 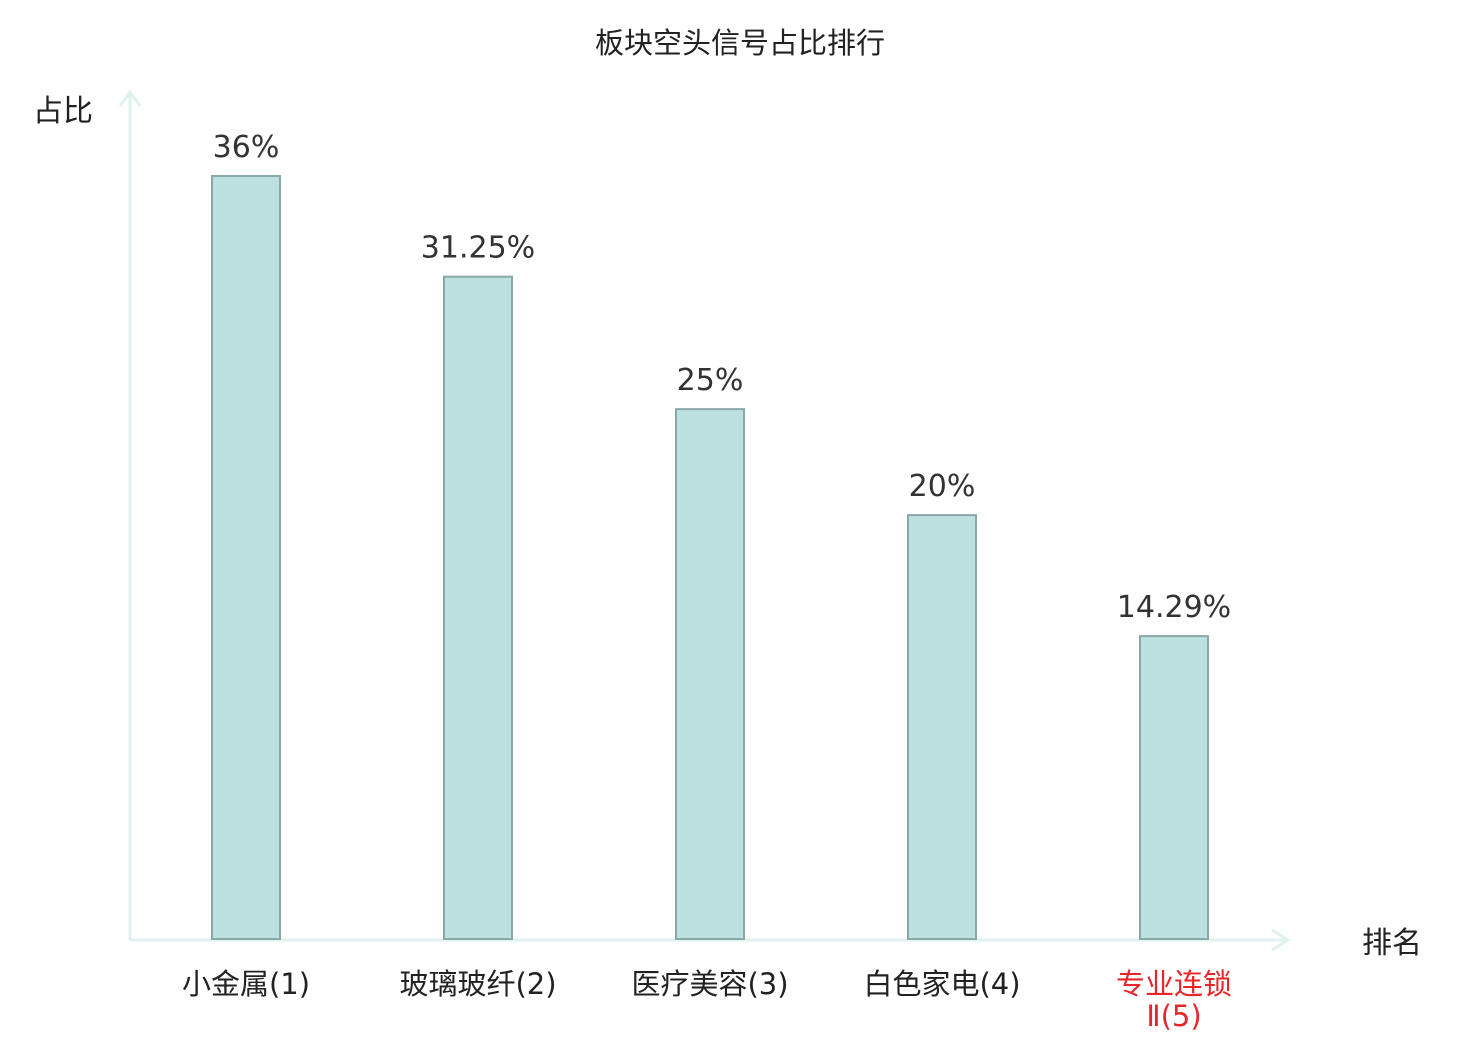 What do you see at coordinates (130, 514) in the screenshot?
I see `y-axis` at bounding box center [130, 514].